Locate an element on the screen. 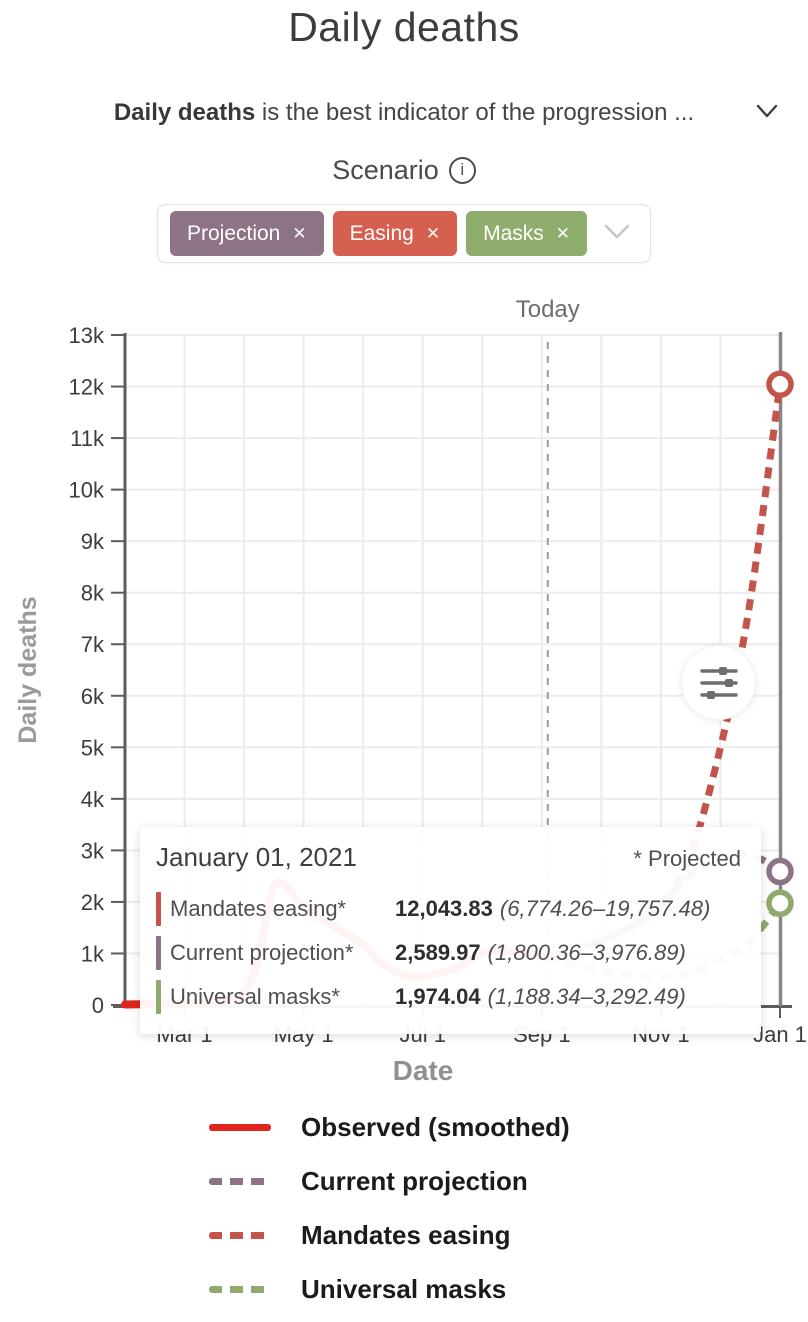 The image size is (808, 1322). chip-label: Masks is located at coordinates (513, 233).